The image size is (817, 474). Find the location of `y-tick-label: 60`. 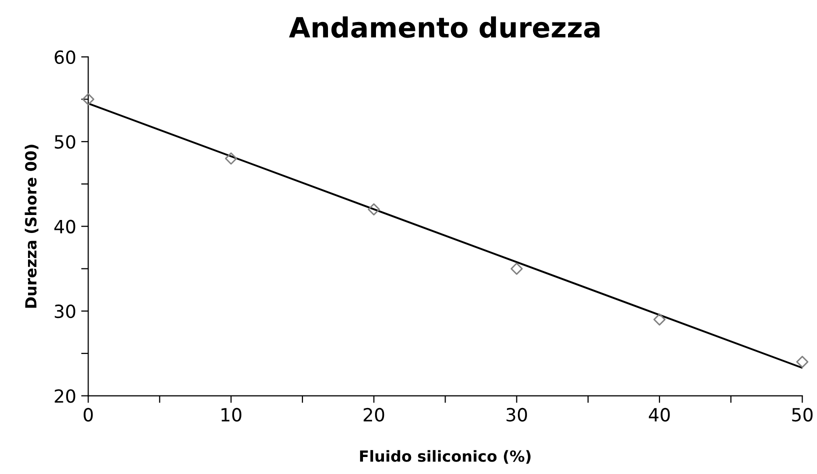

y-tick-label: 60 is located at coordinates (65, 57).